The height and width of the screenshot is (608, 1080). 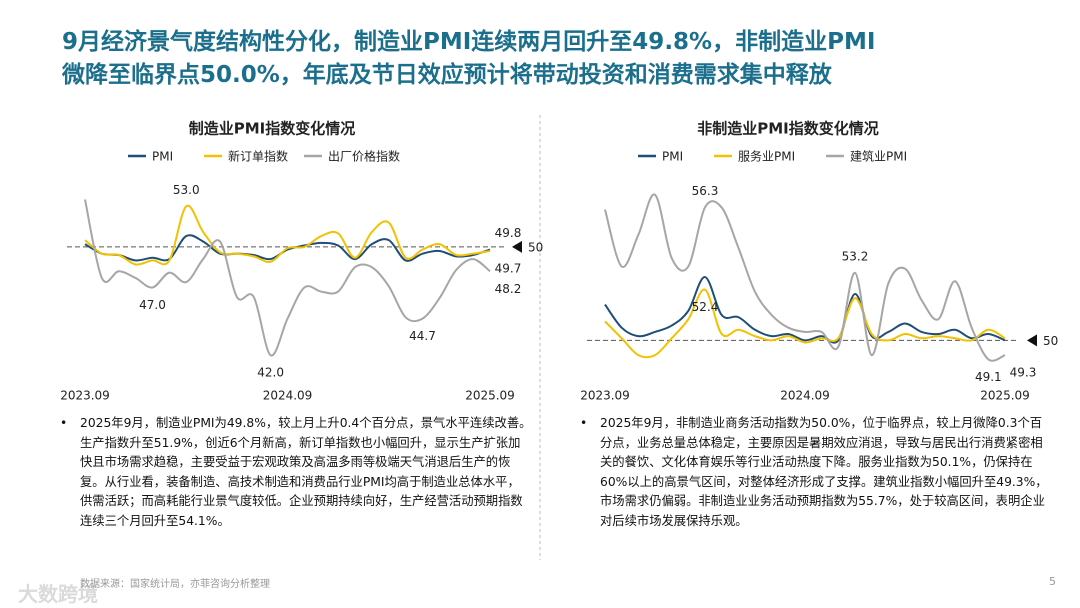 I want to click on page-number: 5, so click(x=1052, y=581).